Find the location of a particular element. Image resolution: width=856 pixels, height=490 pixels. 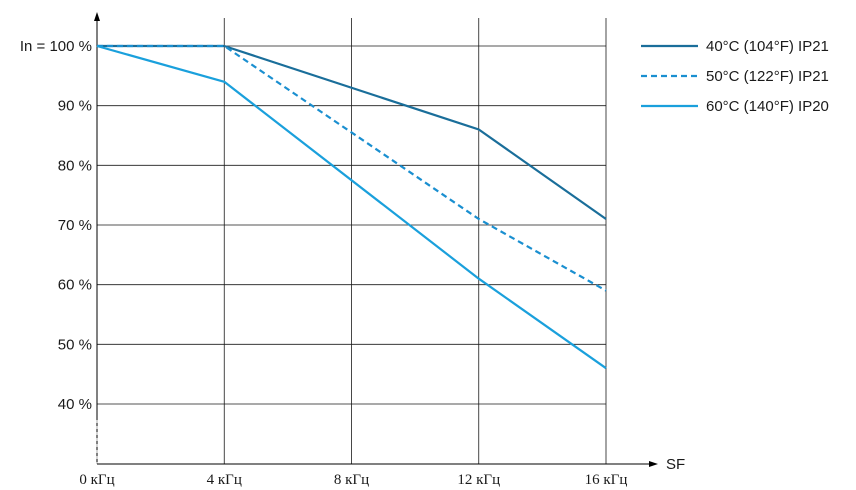

y-tick-label: 70 % is located at coordinates (75, 225).